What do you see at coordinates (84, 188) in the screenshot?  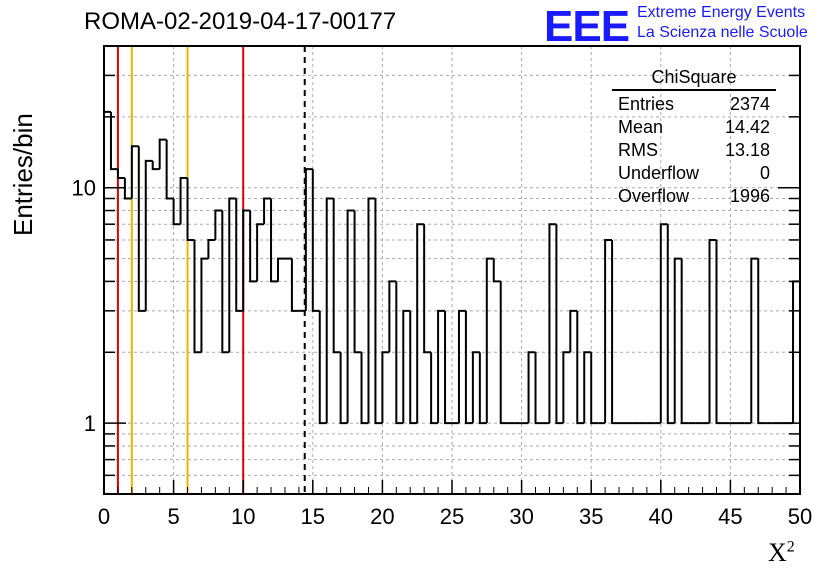 I see `y-tick-label: 10` at bounding box center [84, 188].